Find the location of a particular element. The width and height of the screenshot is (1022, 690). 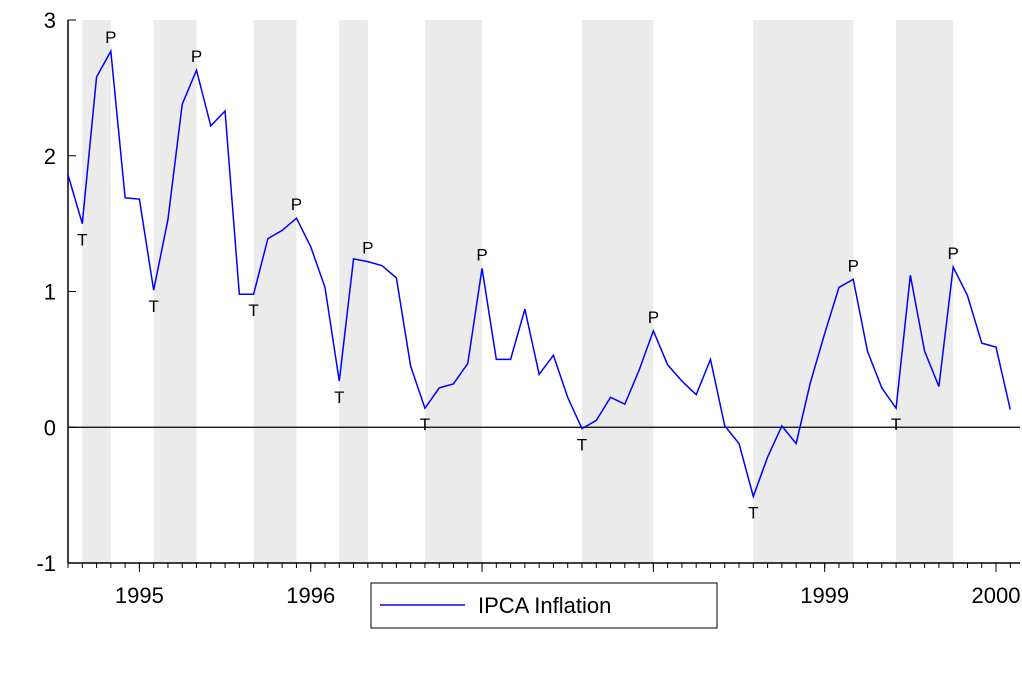

y-tick-label: 2 is located at coordinates (50, 156).